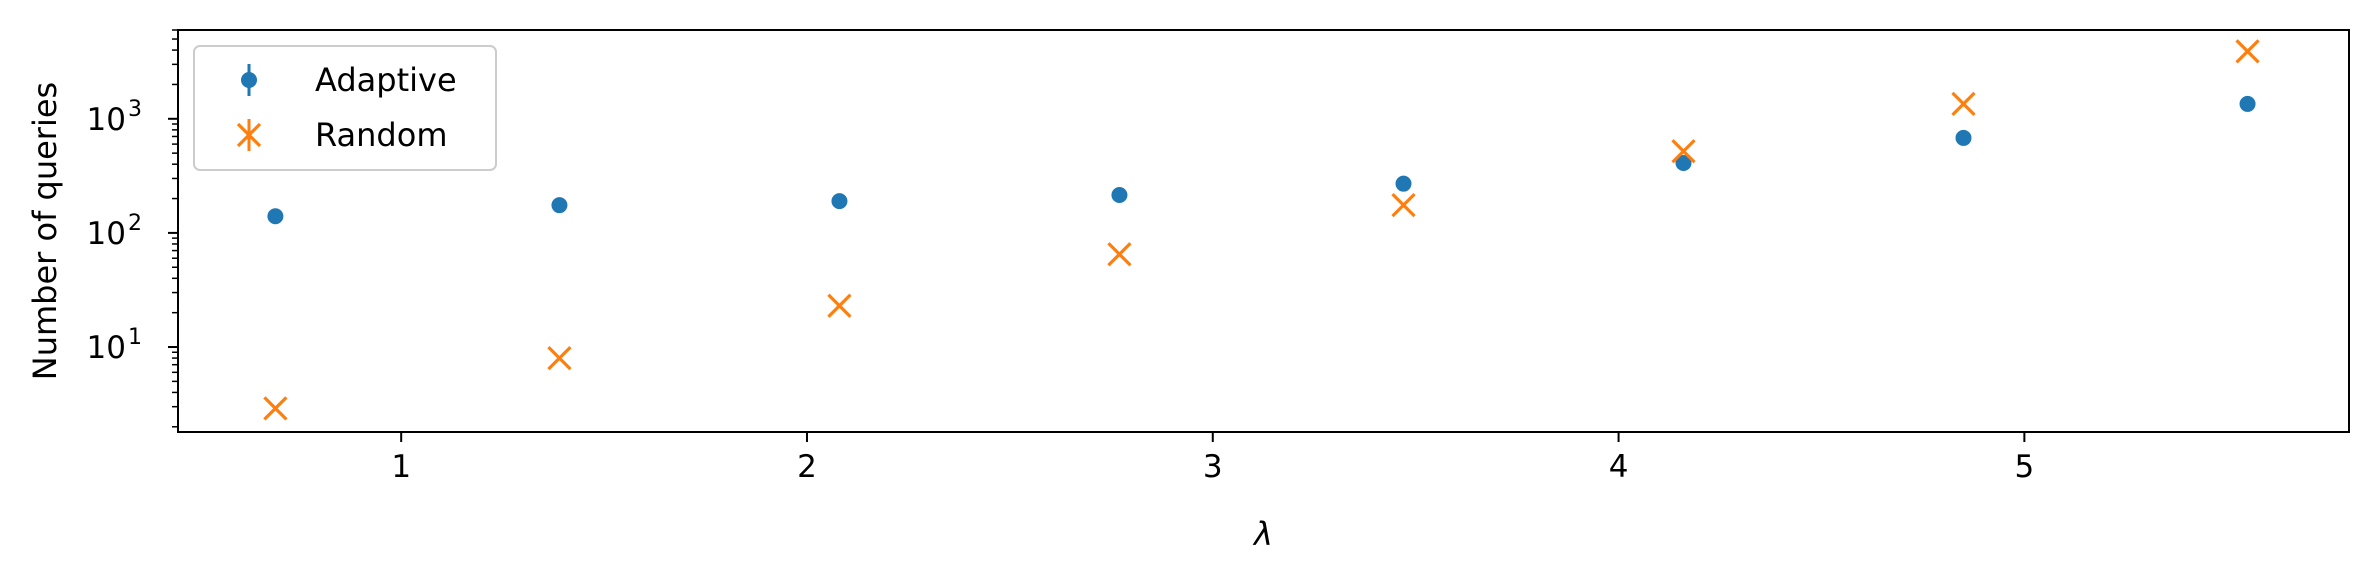 The width and height of the screenshot is (2379, 579). Describe the element at coordinates (135, 109) in the screenshot. I see `y-tick-exponent: 3` at that location.